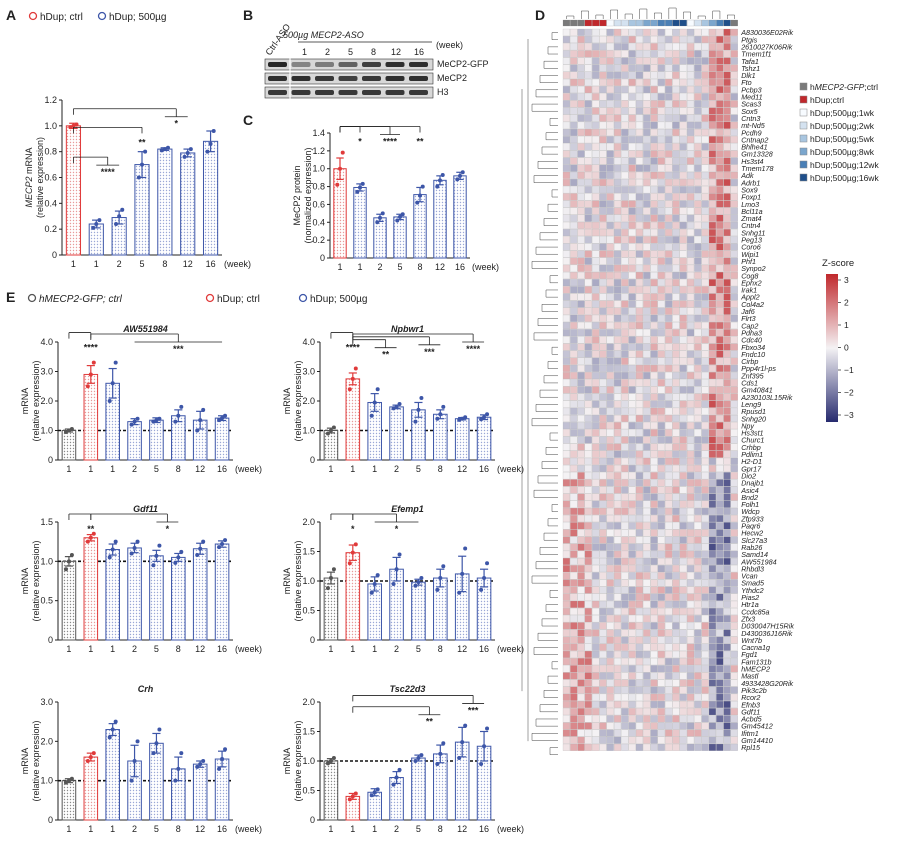 This screenshot has height=846, width=900. What do you see at coordinates (318, 204) in the screenshot?
I see `y-tick-label: 0.6` at bounding box center [318, 204].